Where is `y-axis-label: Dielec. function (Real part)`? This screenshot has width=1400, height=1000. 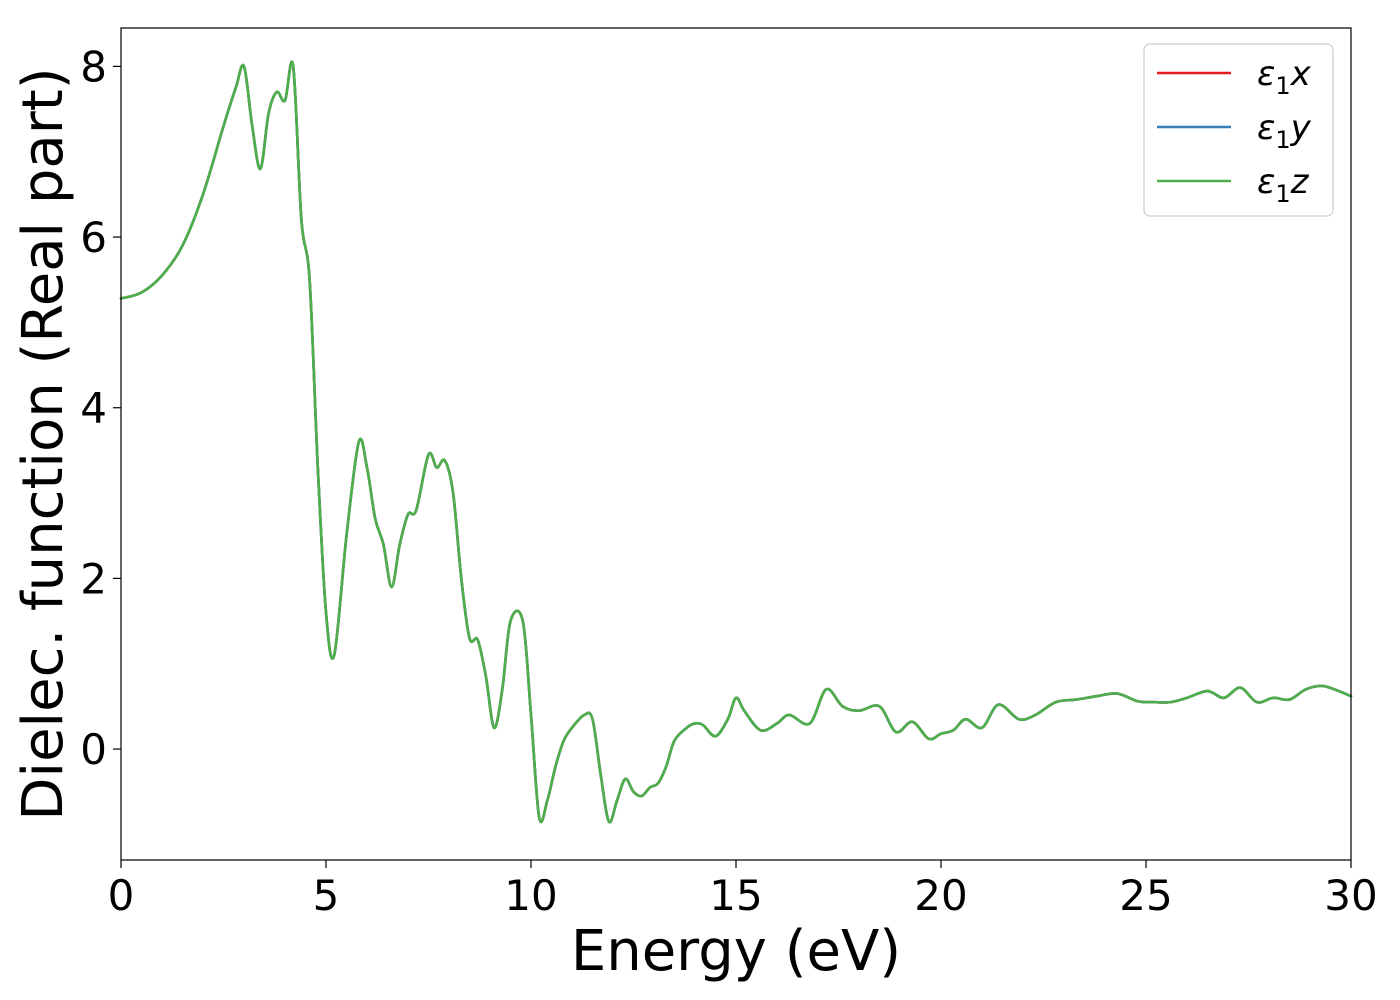 y-axis-label: Dielec. function (Real part) is located at coordinates (43, 443).